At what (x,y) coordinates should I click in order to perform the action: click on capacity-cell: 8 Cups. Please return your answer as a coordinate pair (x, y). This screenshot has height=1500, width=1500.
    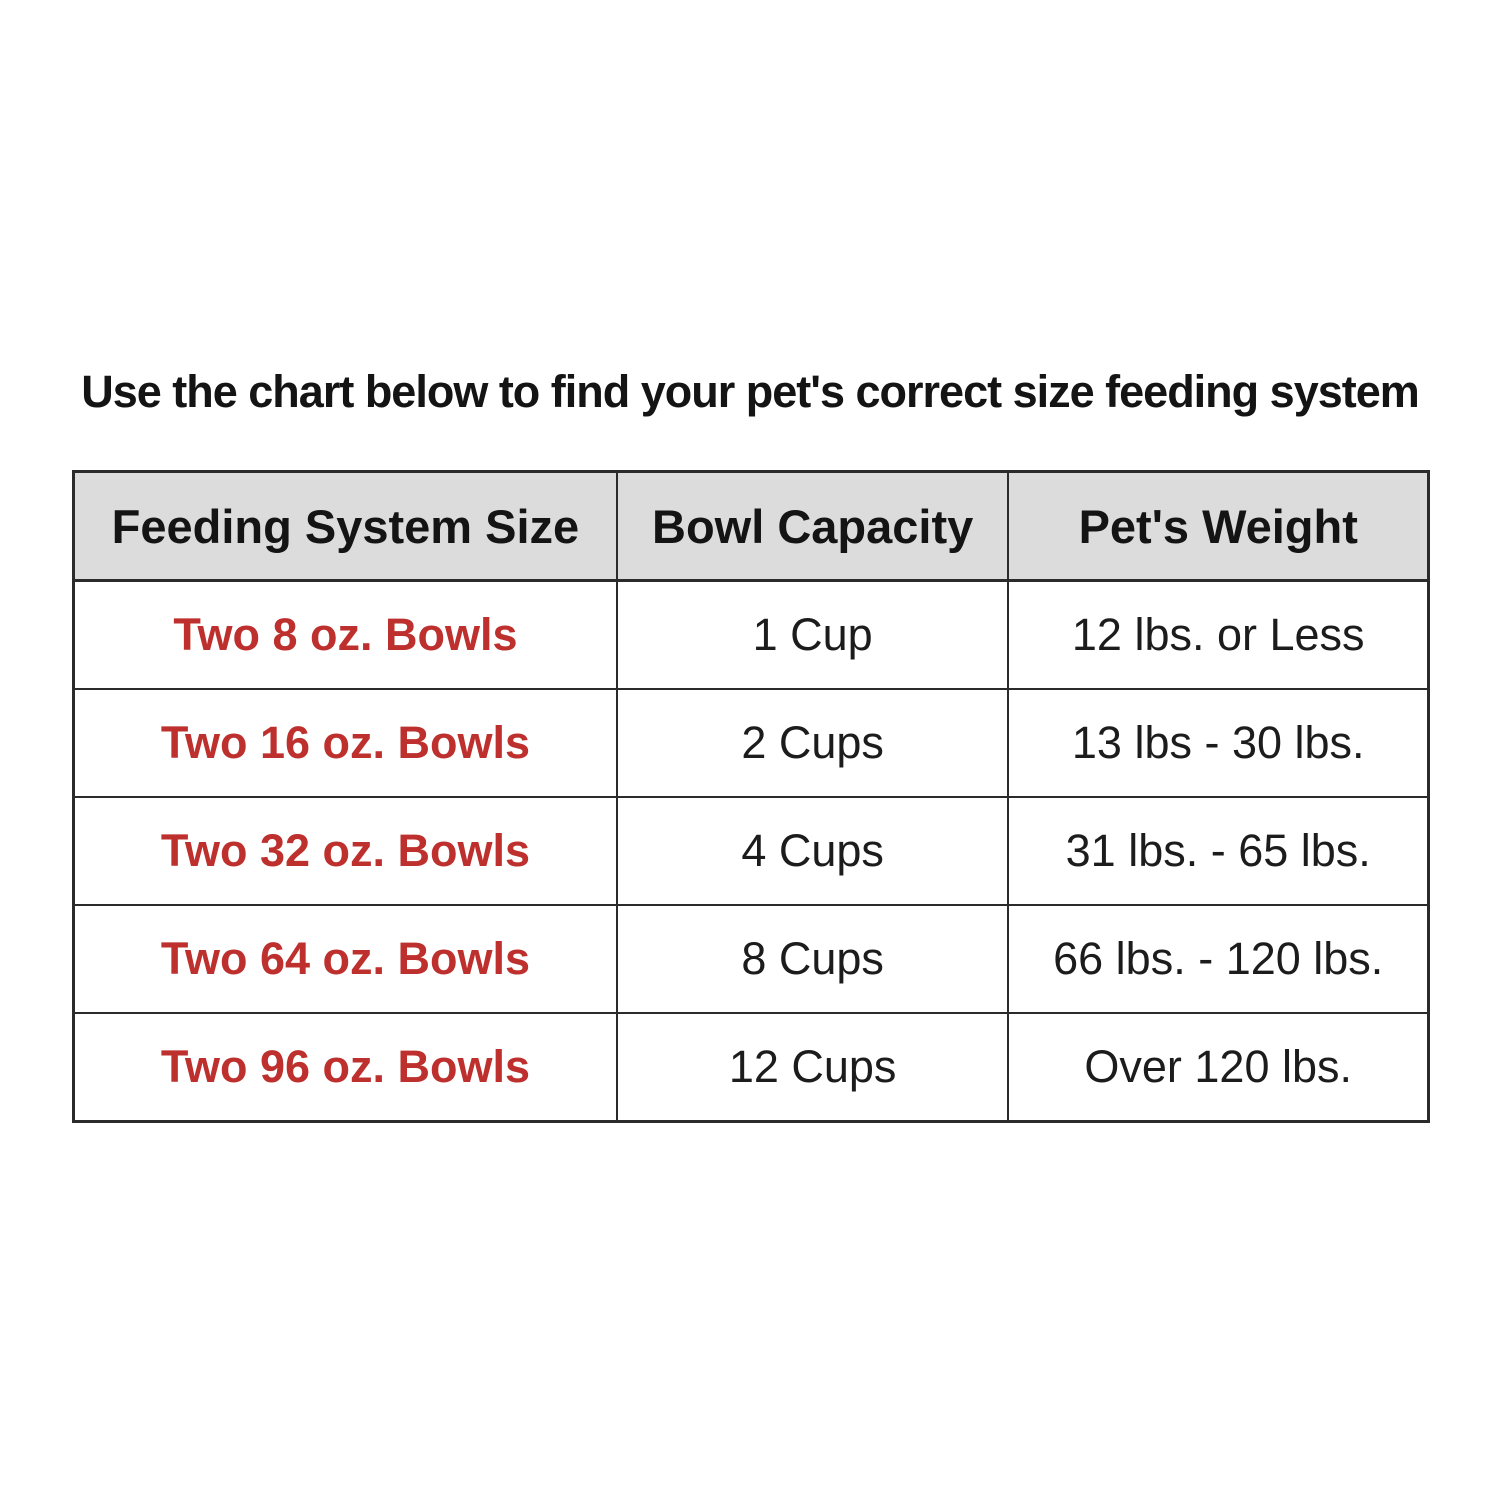
    Looking at the image, I should click on (812, 959).